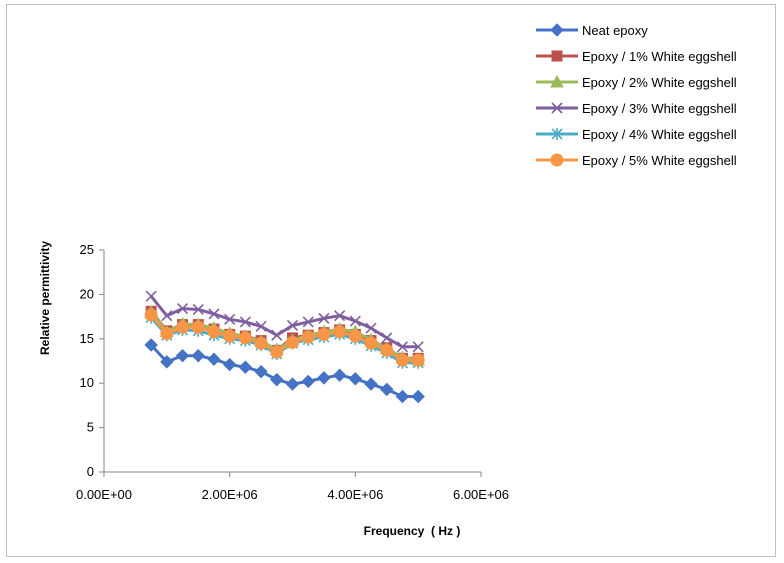 This screenshot has width=784, height=563. I want to click on legend-entry: Epoxy / 2% White eggshell, so click(636, 82).